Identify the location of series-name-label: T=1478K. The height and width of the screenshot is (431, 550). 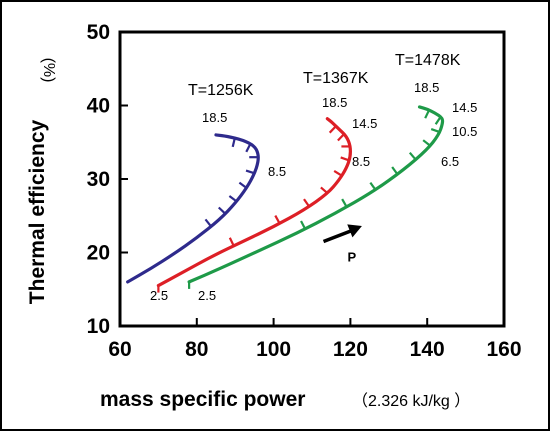
(428, 60).